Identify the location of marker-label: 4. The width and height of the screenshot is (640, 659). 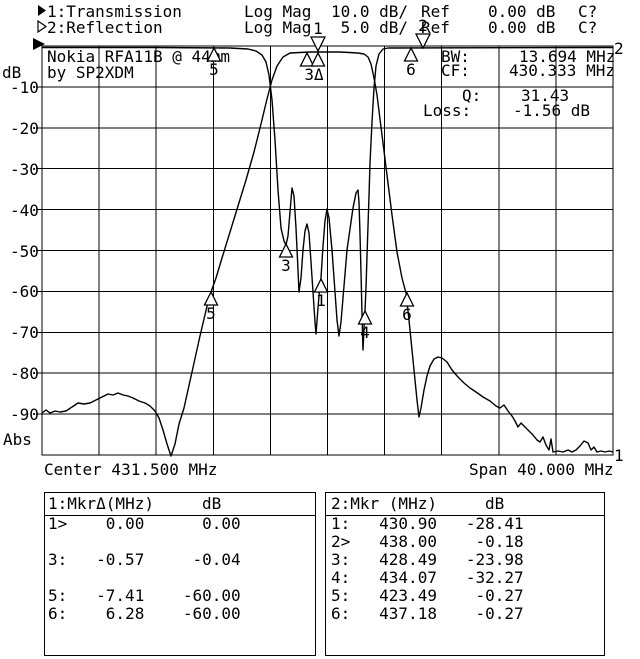
(365, 332).